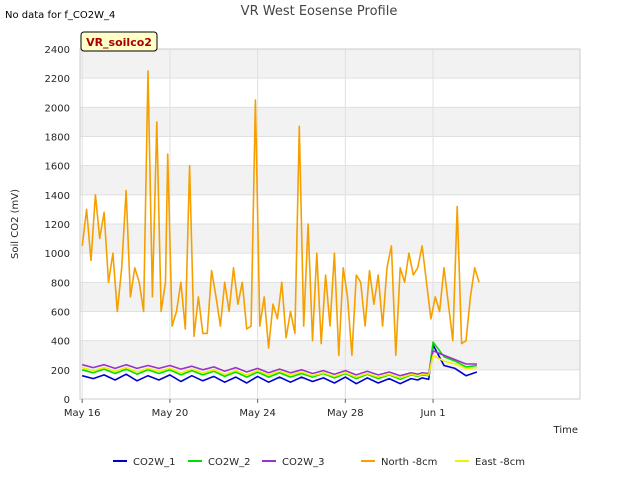 This screenshot has height=480, width=640. Describe the element at coordinates (57, 50) in the screenshot. I see `y-tick-label: 2400` at that location.